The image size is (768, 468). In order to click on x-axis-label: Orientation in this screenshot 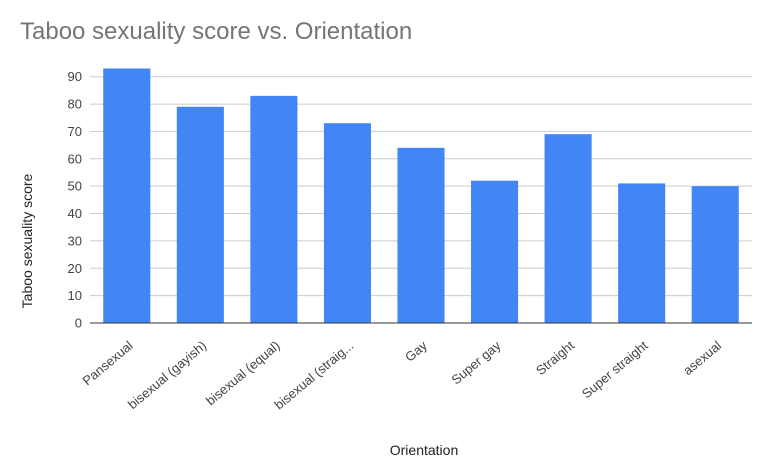, I will do `click(424, 450)`.